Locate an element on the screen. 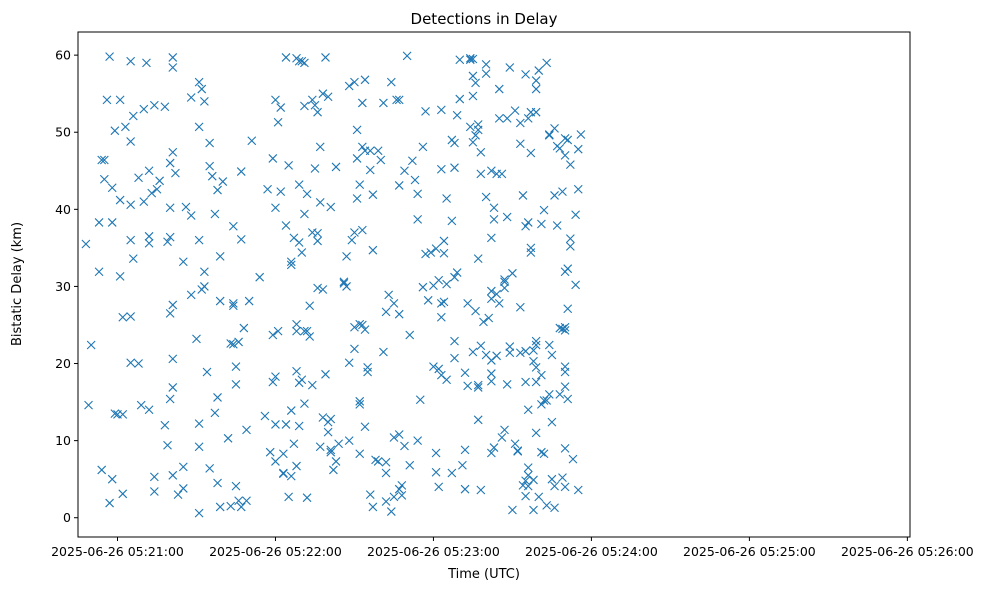  x-tick-label: 2025-06-26 05:26:00 is located at coordinates (907, 551).